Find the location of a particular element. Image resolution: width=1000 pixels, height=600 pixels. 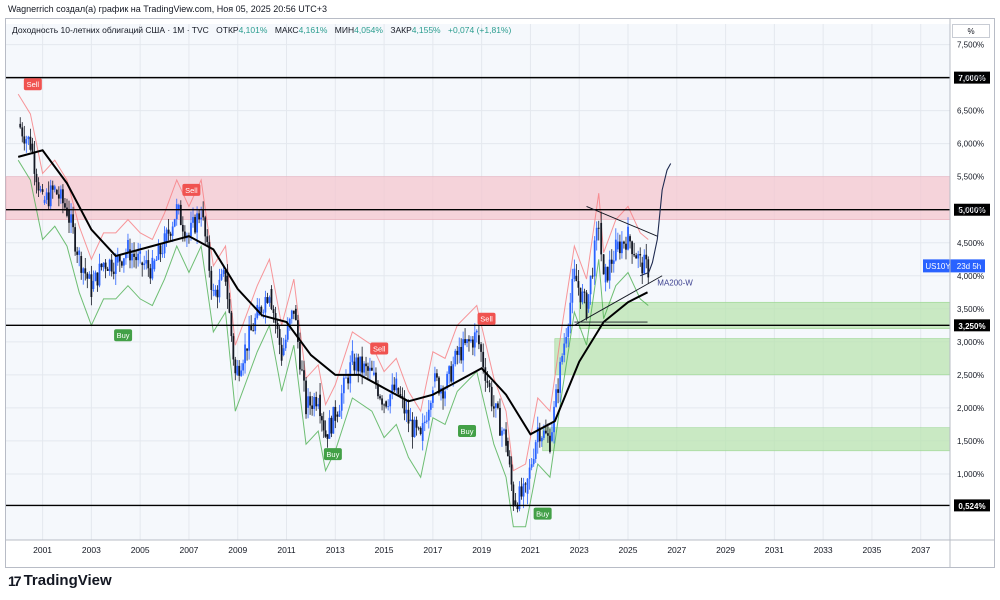

x-tick-label: 2007 is located at coordinates (188, 550).